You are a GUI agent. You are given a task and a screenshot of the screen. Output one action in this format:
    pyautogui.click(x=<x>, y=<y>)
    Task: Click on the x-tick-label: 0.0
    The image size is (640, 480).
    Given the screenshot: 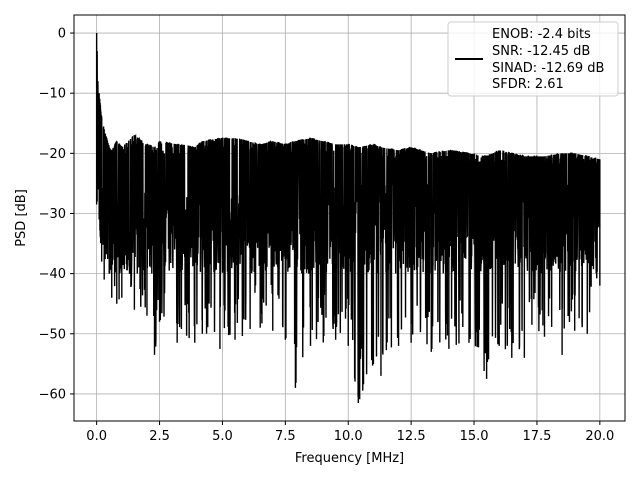 What is the action you would take?
    pyautogui.click(x=96, y=436)
    